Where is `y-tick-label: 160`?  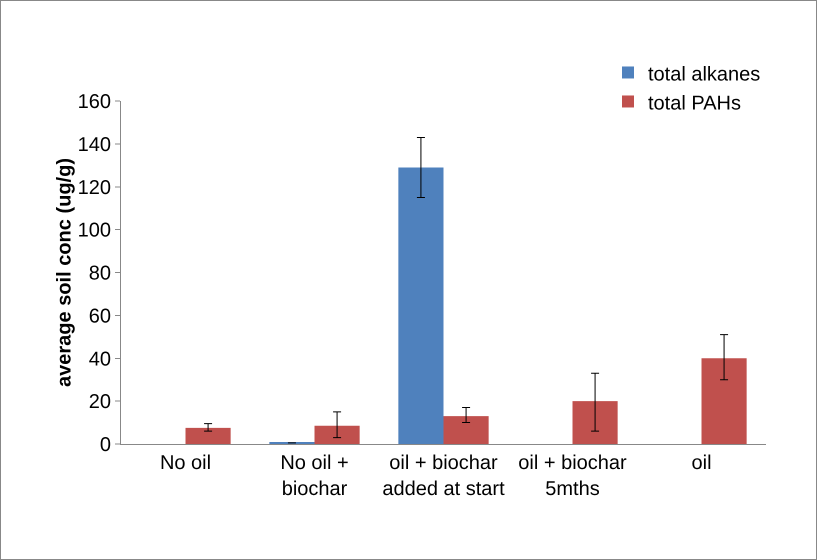 y-tick-label: 160 is located at coordinates (94, 102).